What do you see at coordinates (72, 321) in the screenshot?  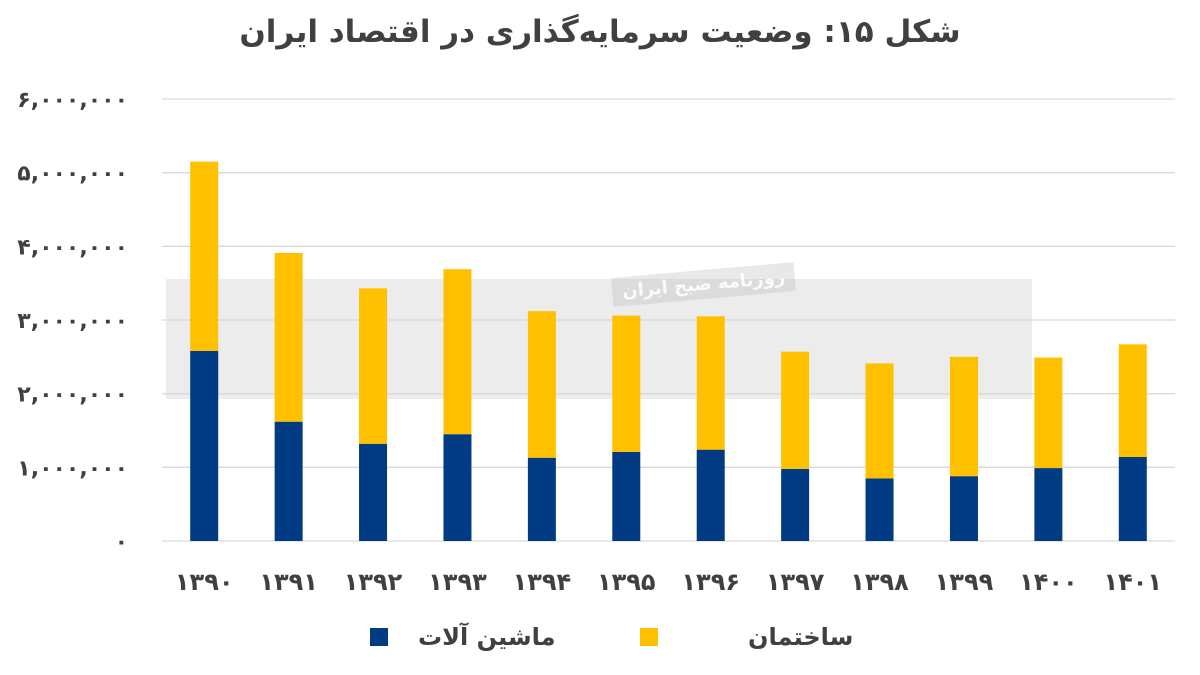 I see `y-tick-label: ۳,۰۰۰,۰۰۰` at bounding box center [72, 321].